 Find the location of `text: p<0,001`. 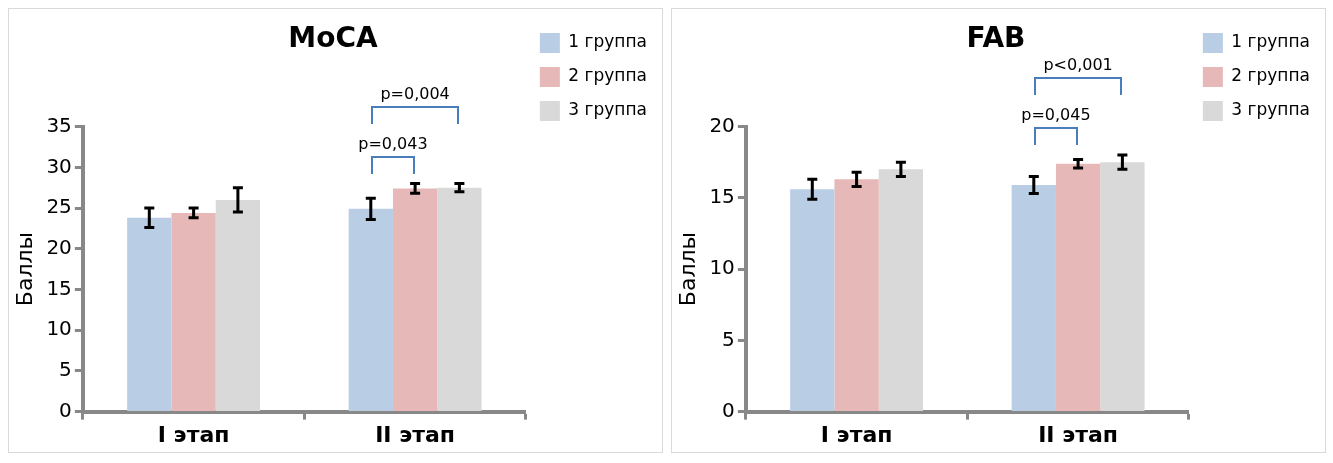

text: p<0,001 is located at coordinates (1078, 65).